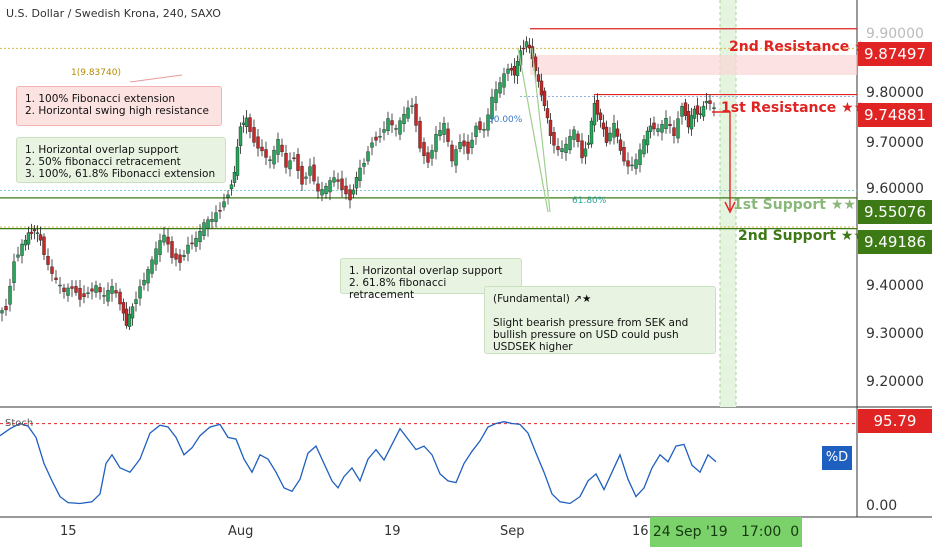 The width and height of the screenshot is (932, 554). Describe the element at coordinates (19, 423) in the screenshot. I see `stoch-label: Stoch` at that location.